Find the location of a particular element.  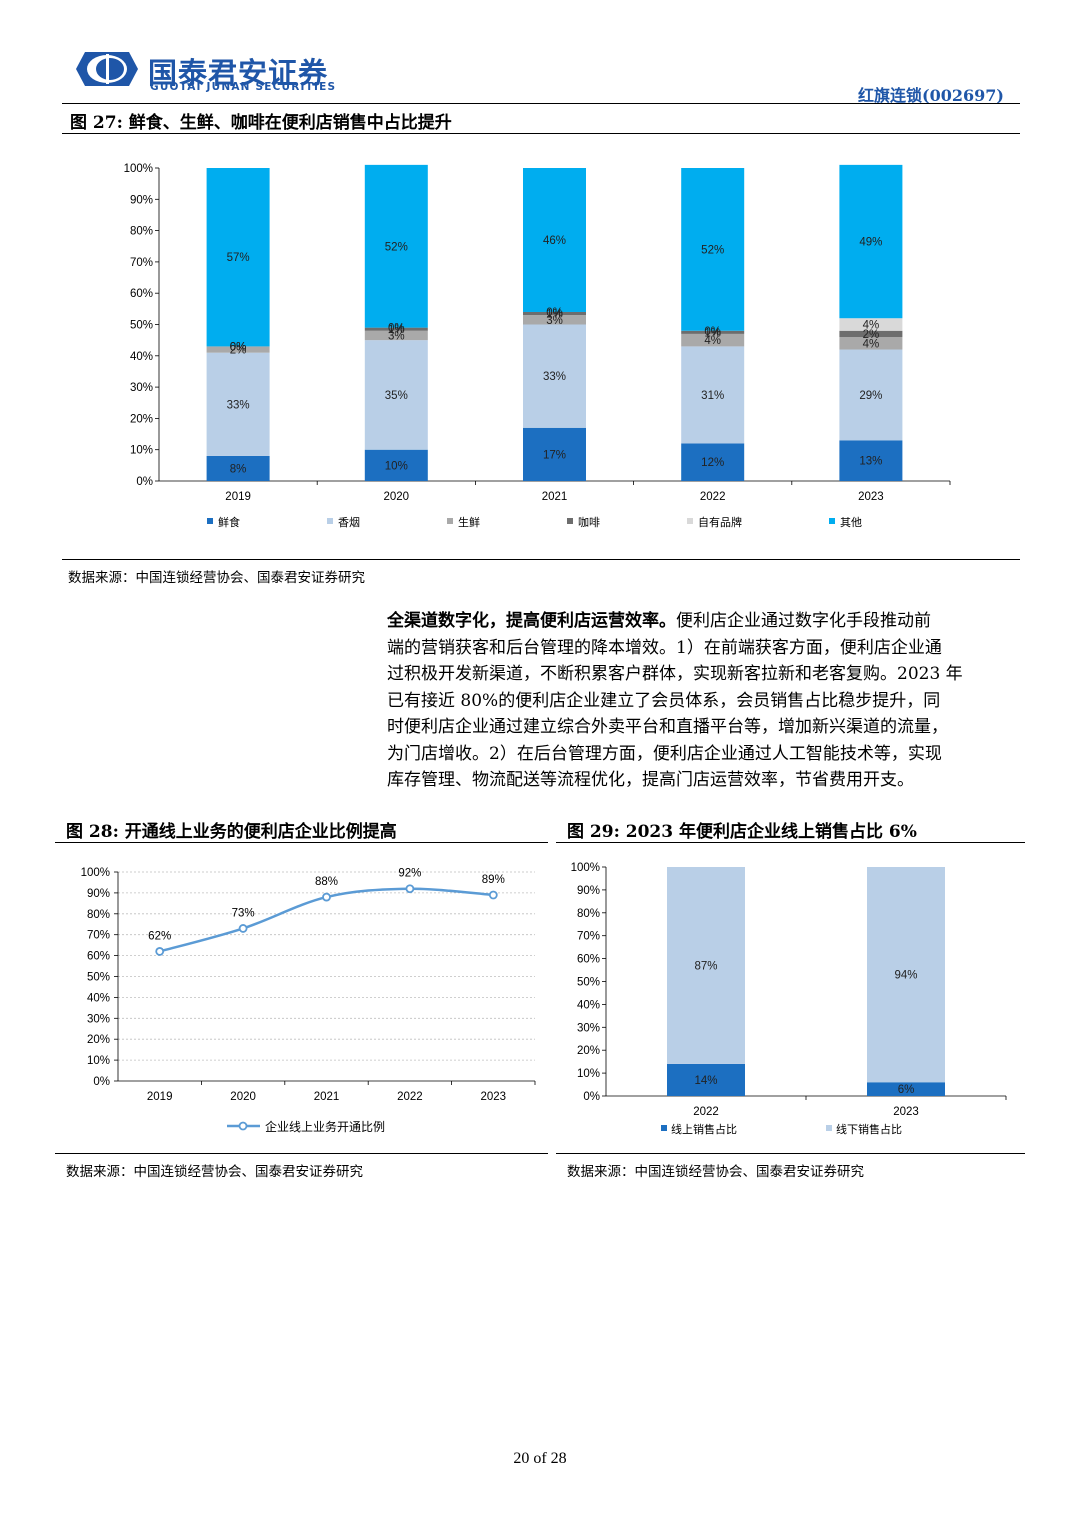

fig28-title-rule is located at coordinates (301, 842).